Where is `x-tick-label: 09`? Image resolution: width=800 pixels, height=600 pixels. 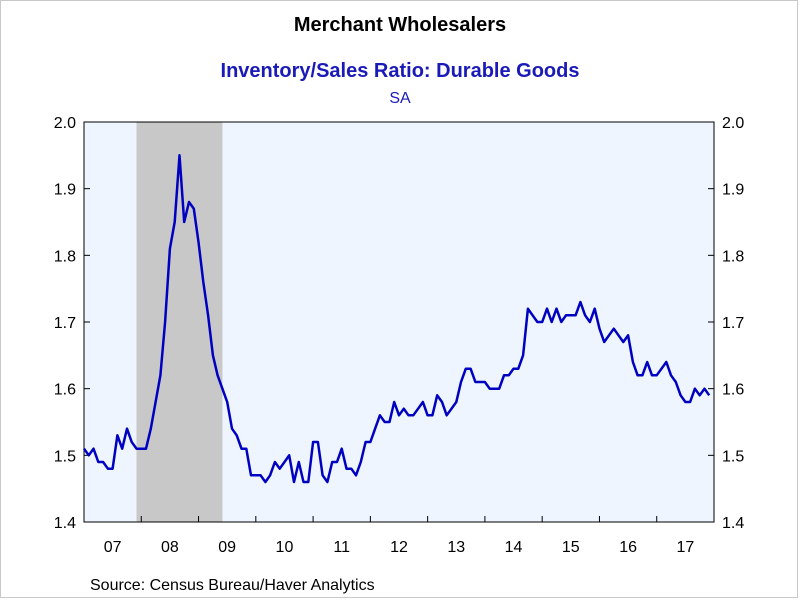
x-tick-label: 09 is located at coordinates (227, 547).